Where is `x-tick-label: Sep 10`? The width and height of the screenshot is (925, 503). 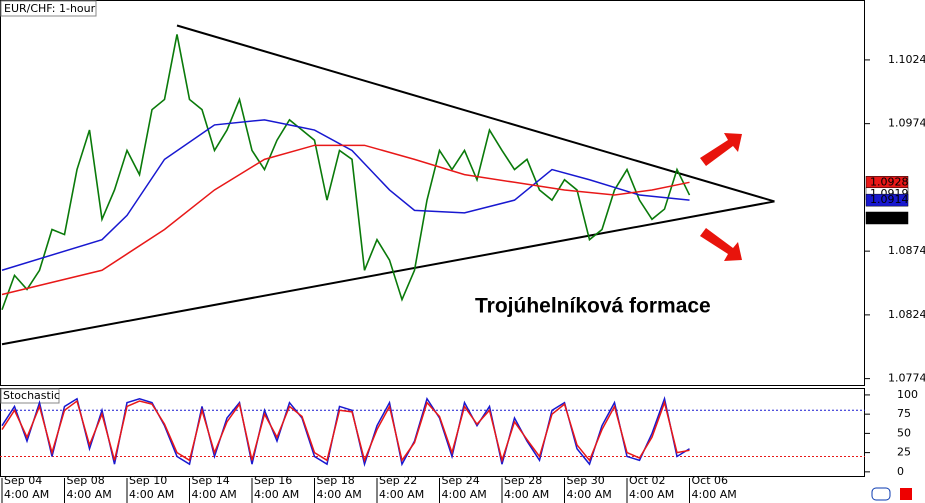 x-tick-label: Sep 10 is located at coordinates (148, 480).